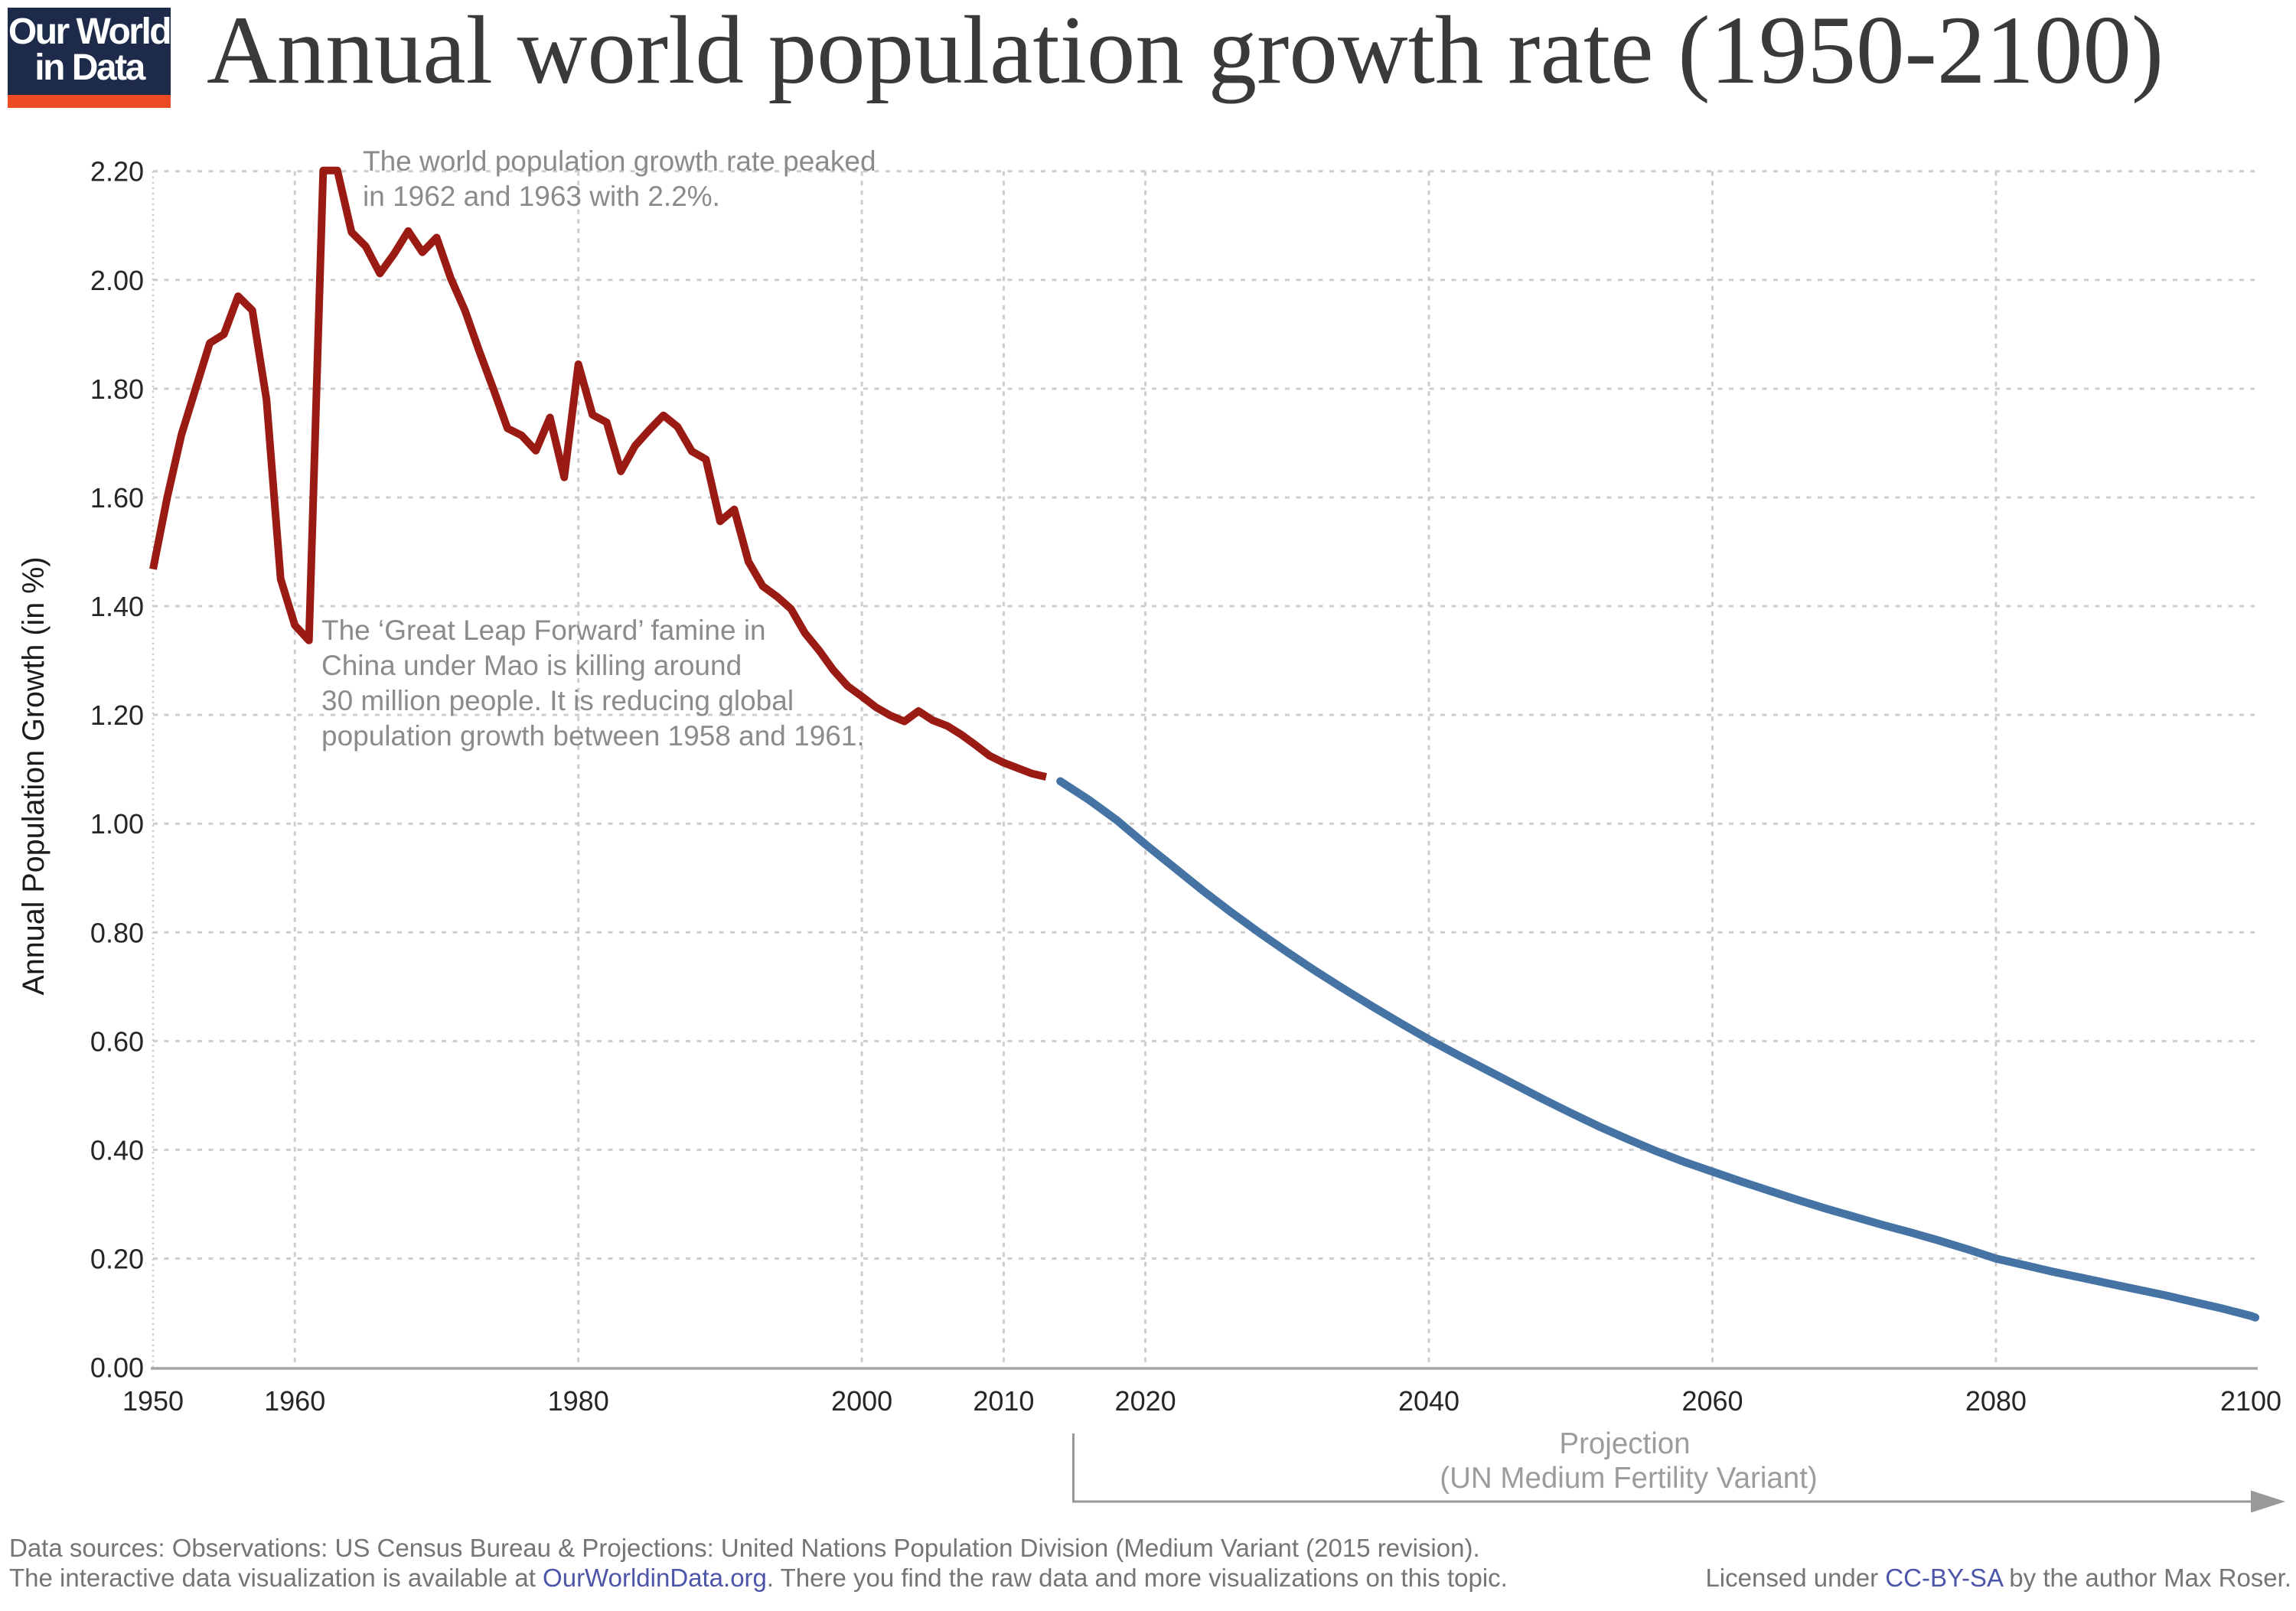 This screenshot has height=1611, width=2296. What do you see at coordinates (117, 389) in the screenshot?
I see `svg-text: 1.80` at bounding box center [117, 389].